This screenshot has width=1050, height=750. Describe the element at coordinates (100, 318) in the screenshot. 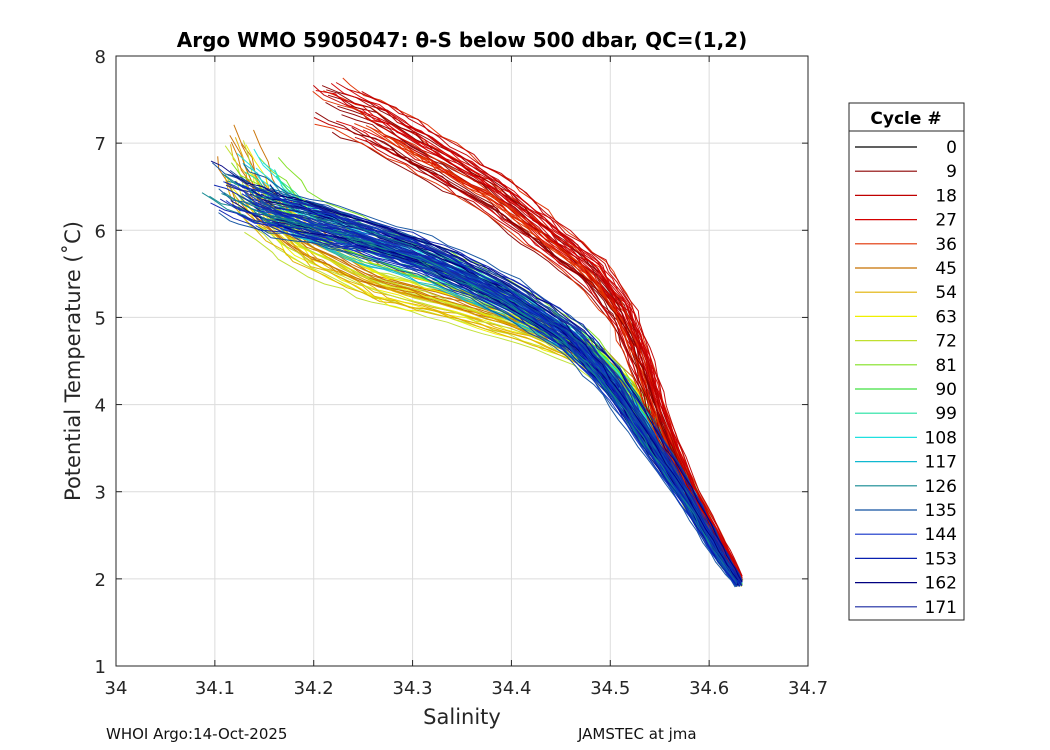

I see `y-tick-label: 5` at that location.